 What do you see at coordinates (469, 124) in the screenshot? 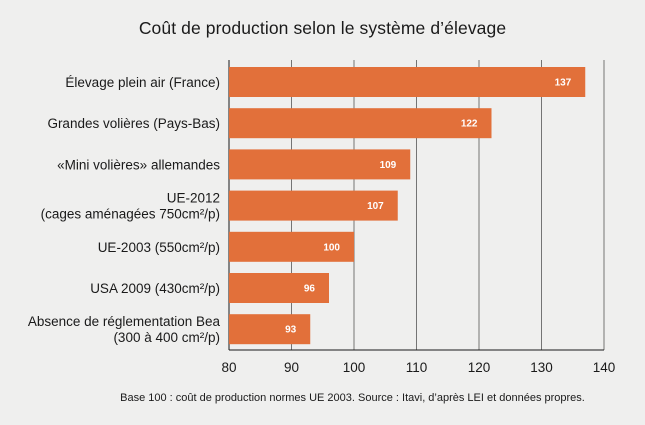
I see `bar-value-label: 122` at bounding box center [469, 124].